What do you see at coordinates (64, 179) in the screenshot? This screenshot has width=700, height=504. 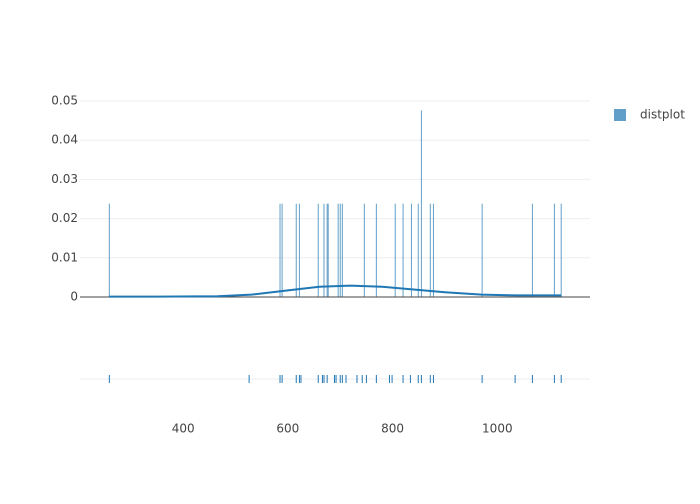 I see `y-tick-label: 0.03` at bounding box center [64, 179].